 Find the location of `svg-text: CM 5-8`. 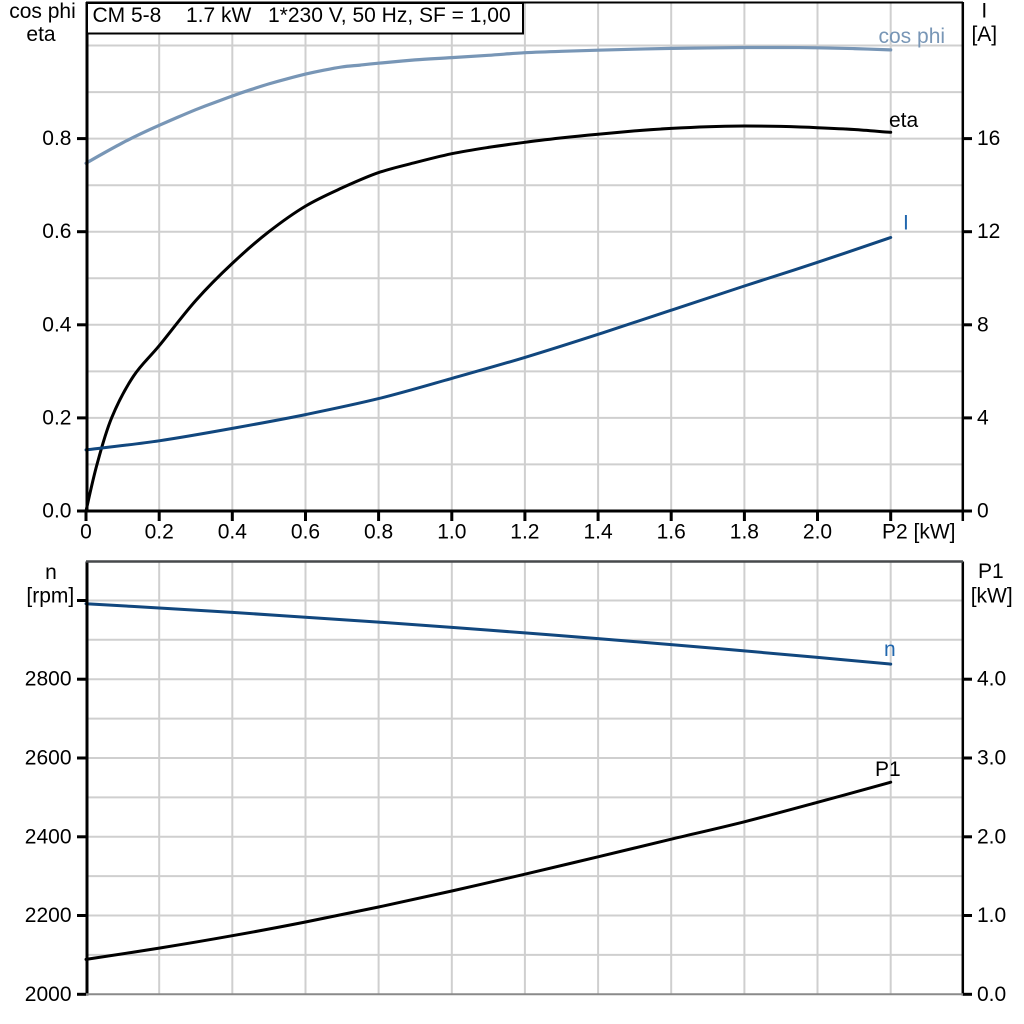

svg-text: CM 5-8 is located at coordinates (127, 15).